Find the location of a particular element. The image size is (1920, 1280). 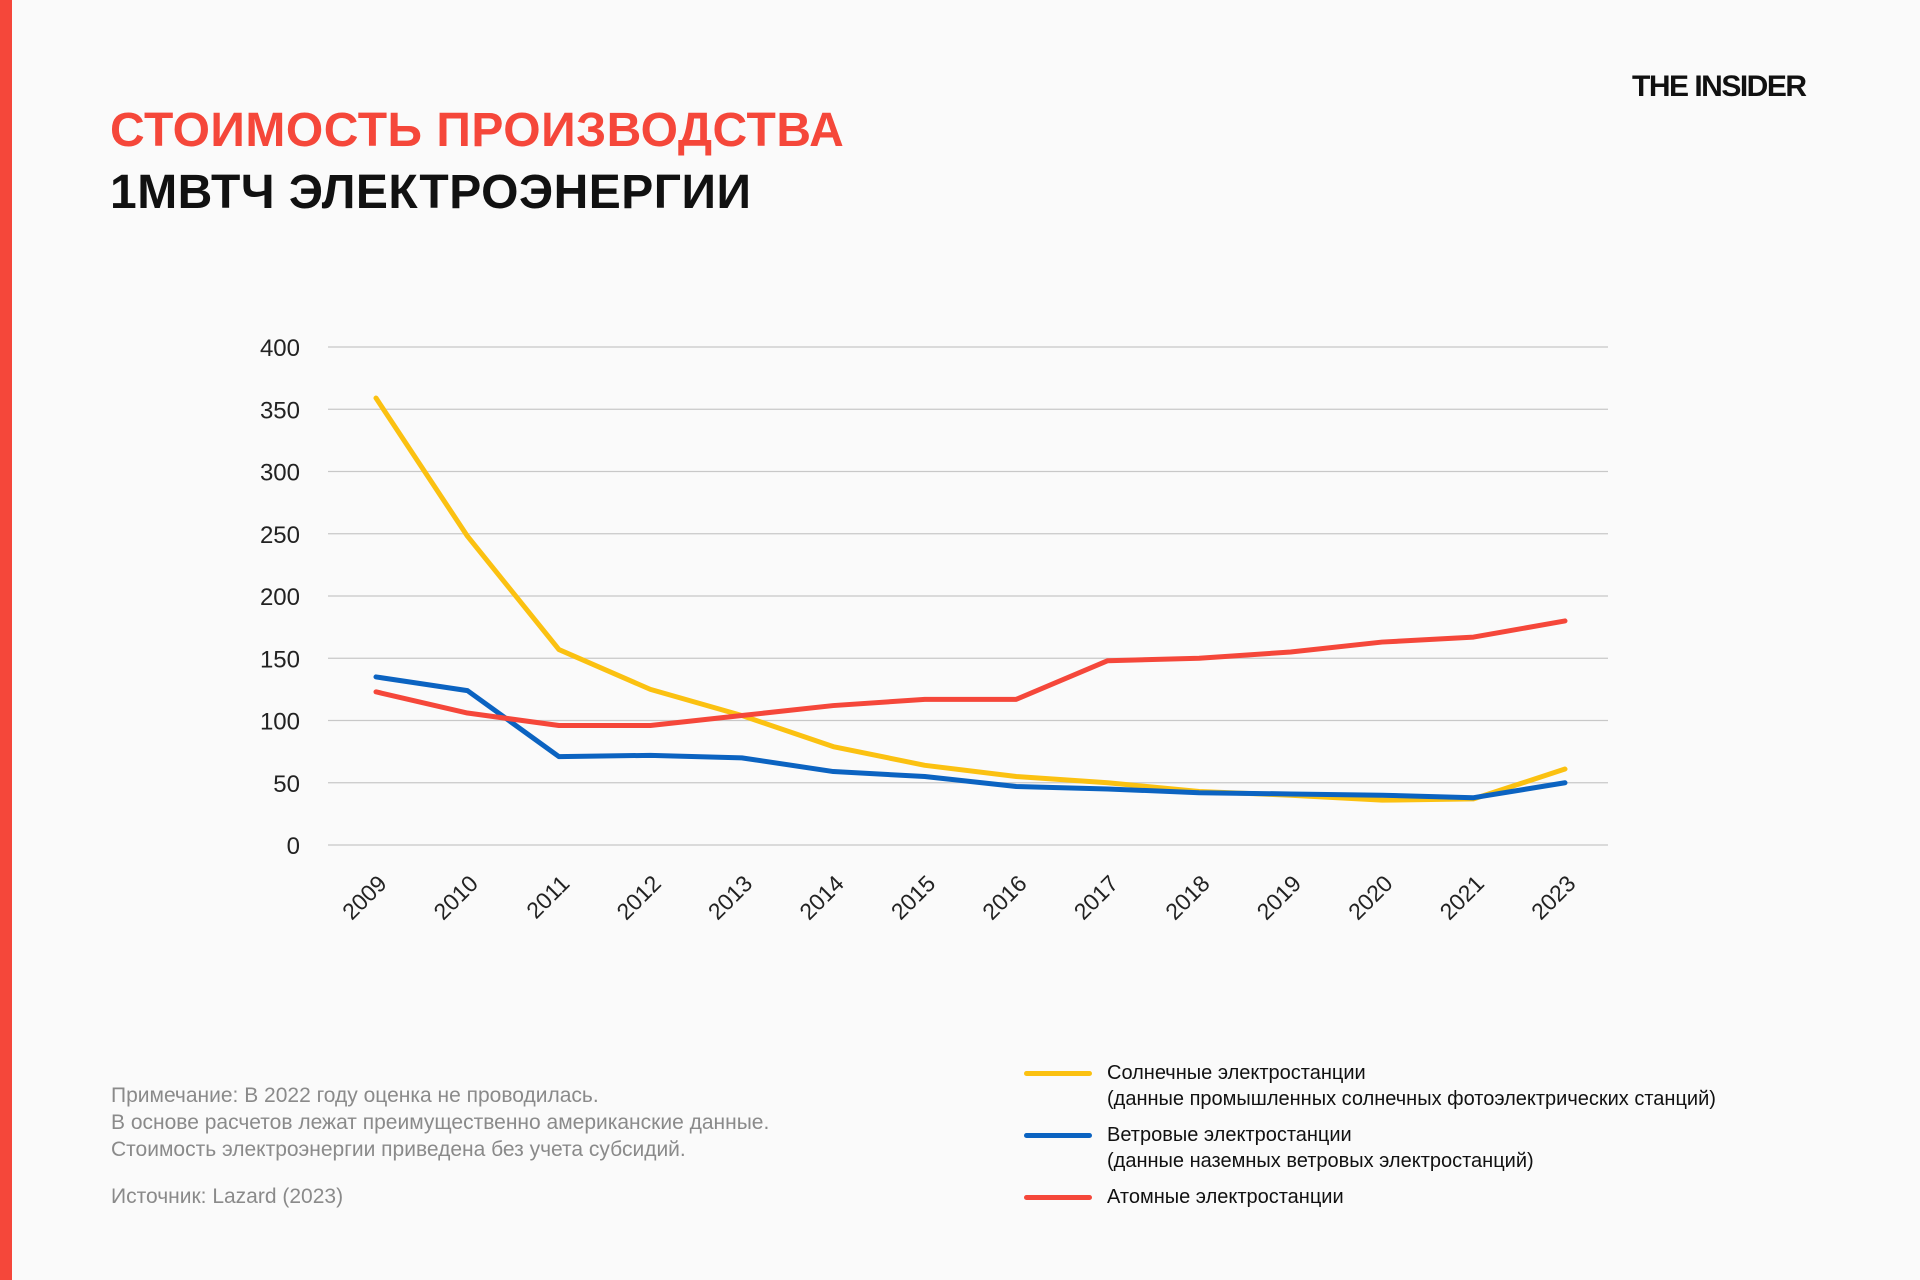

y-tick-label: 300 is located at coordinates (280, 473).